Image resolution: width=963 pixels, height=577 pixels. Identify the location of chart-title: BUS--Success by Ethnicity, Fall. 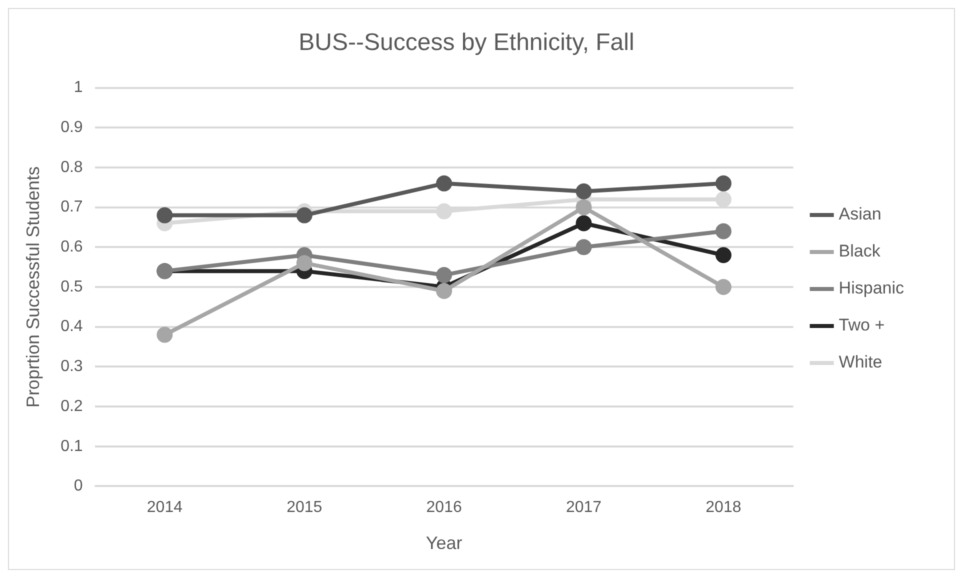
(466, 42).